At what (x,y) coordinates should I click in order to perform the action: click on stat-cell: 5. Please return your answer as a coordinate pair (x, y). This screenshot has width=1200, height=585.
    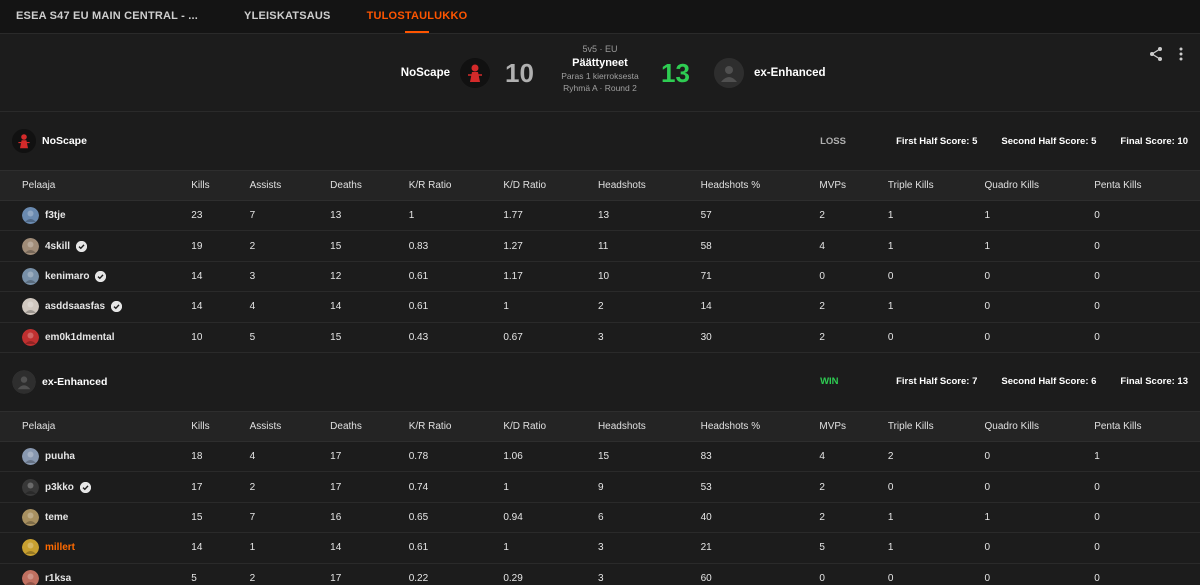
    Looking at the image, I should click on (853, 548).